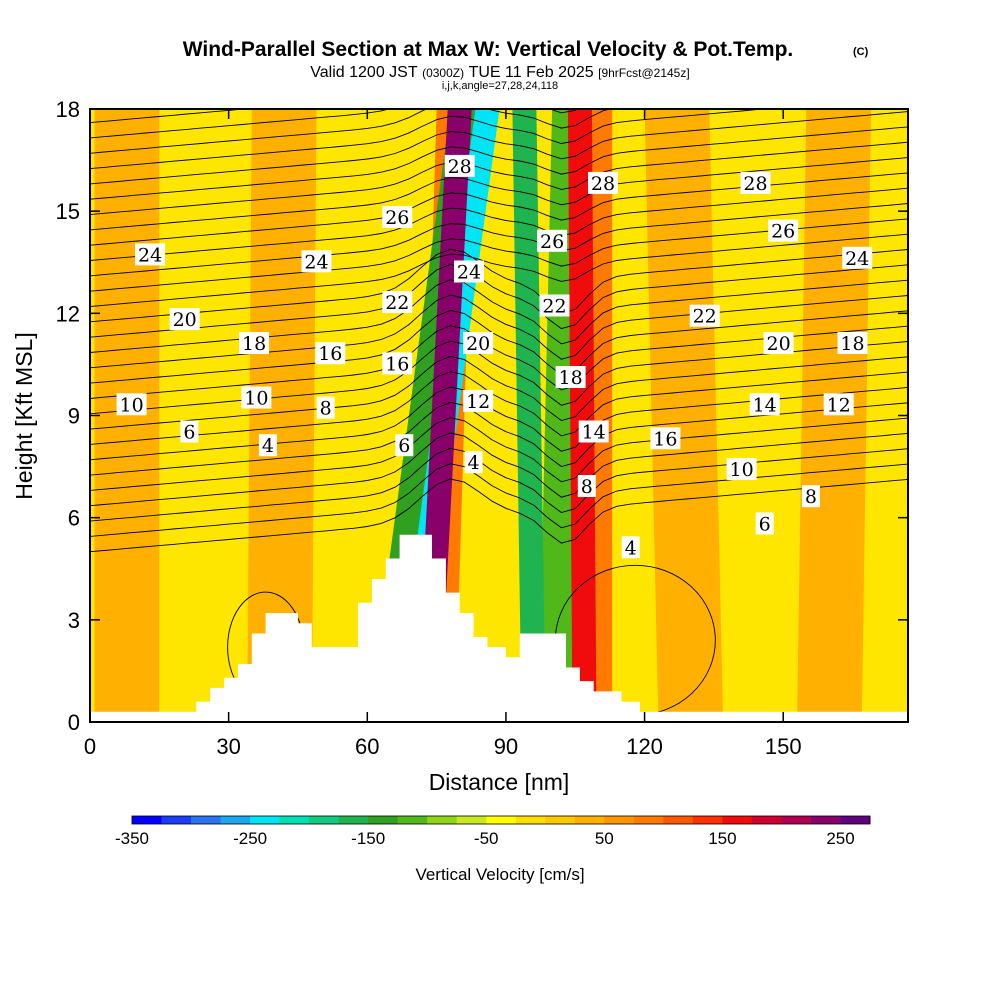  Describe the element at coordinates (861, 52) in the screenshot. I see `copyright-mark: (C)` at that location.